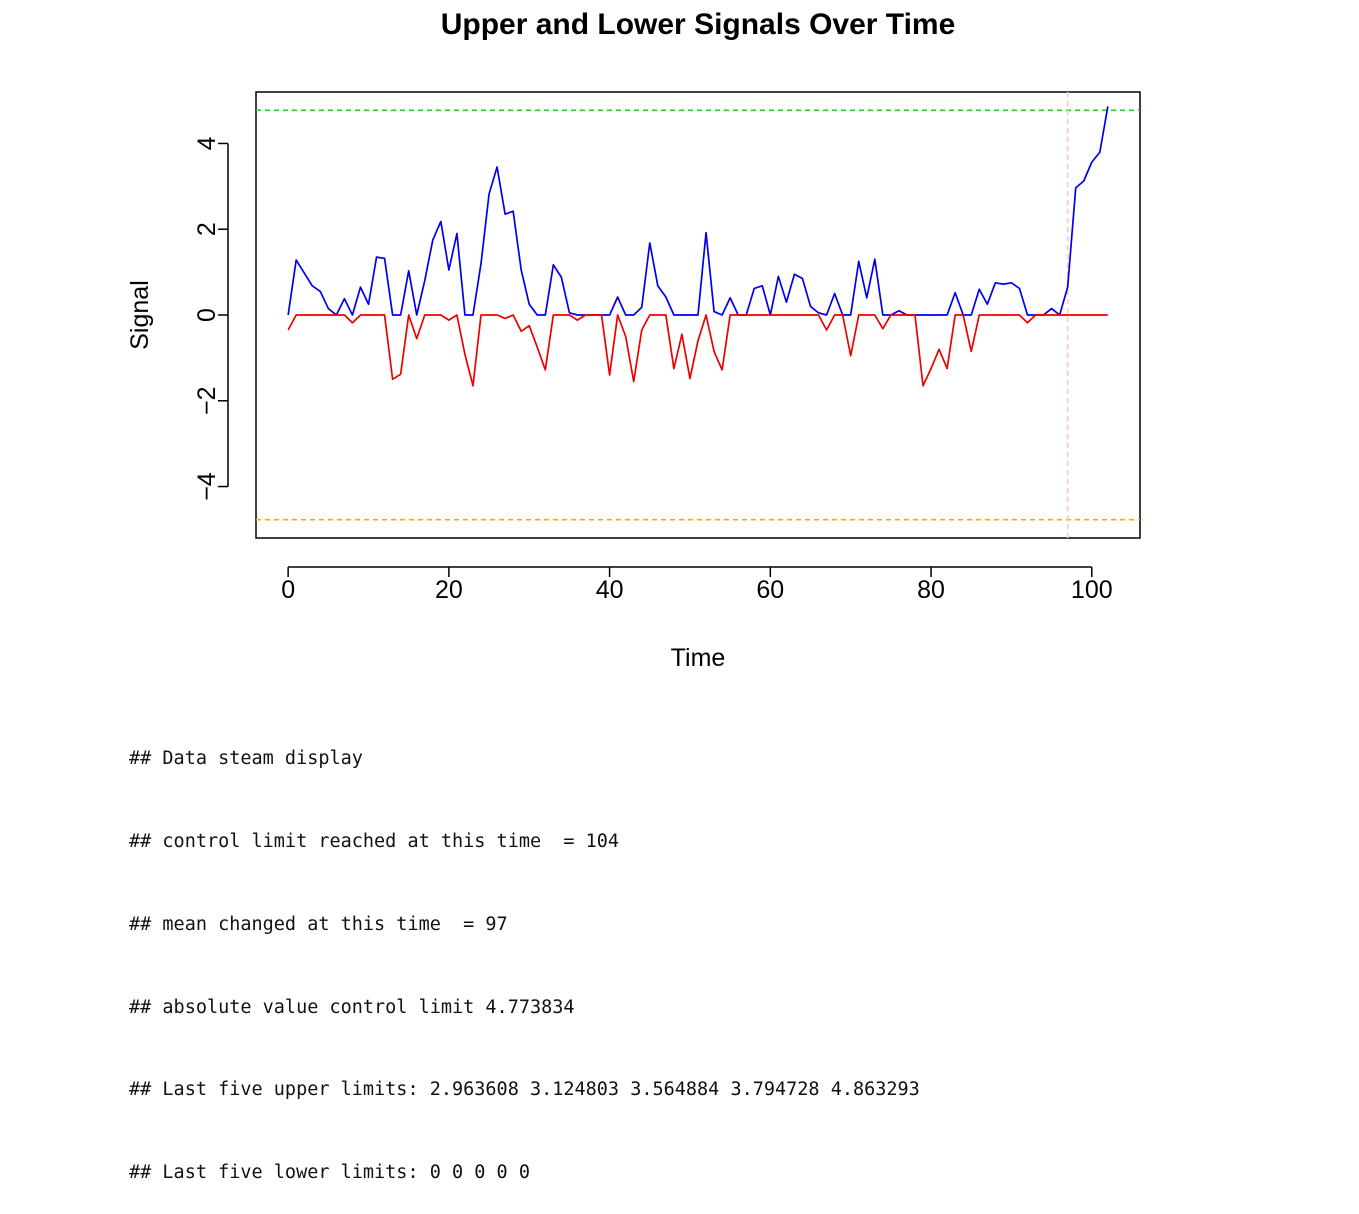 This screenshot has width=1359, height=1214. Describe the element at coordinates (288, 590) in the screenshot. I see `x-tick-label: 0` at that location.